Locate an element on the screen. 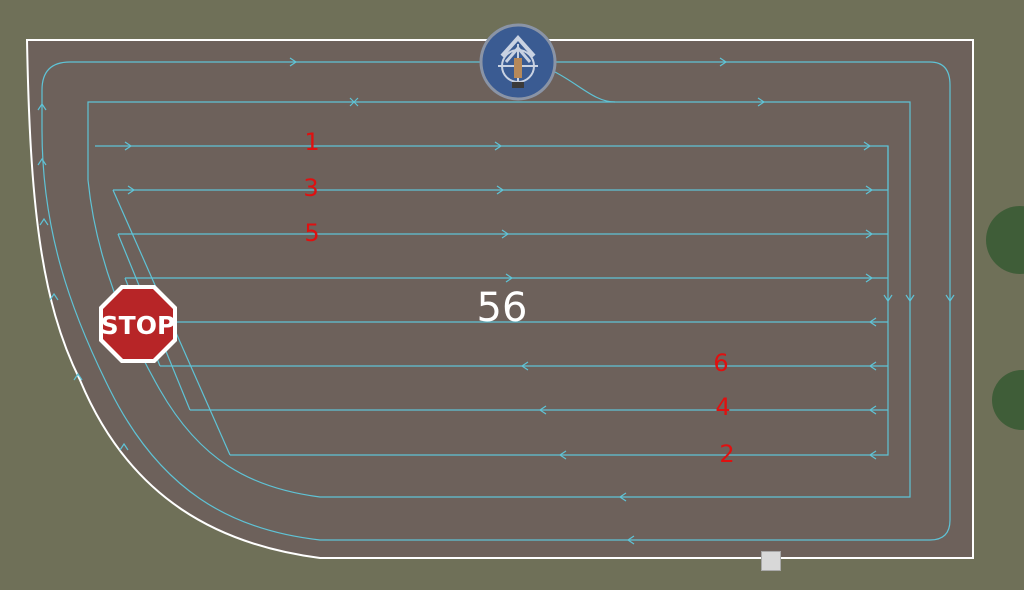  stop-marker: STOP is located at coordinates (138, 324).